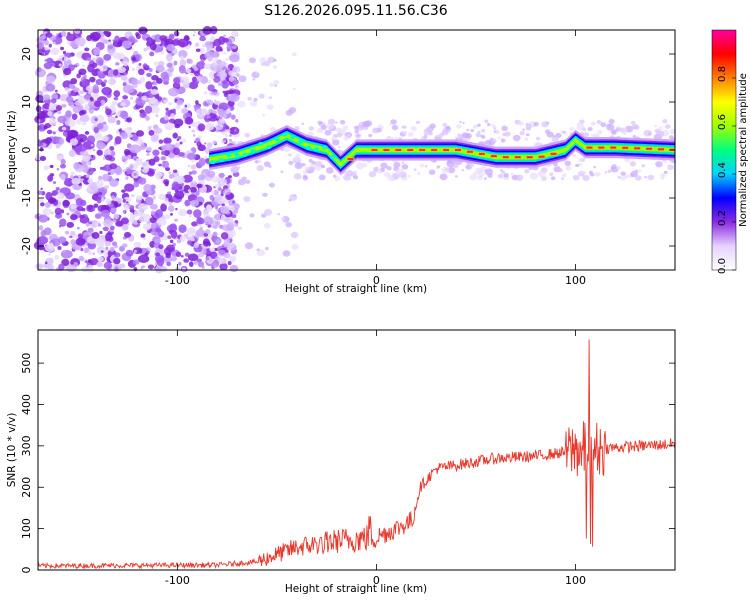 The height and width of the screenshot is (600, 750). Describe the element at coordinates (333, 156) in the screenshot. I see `ridge-spot` at that location.